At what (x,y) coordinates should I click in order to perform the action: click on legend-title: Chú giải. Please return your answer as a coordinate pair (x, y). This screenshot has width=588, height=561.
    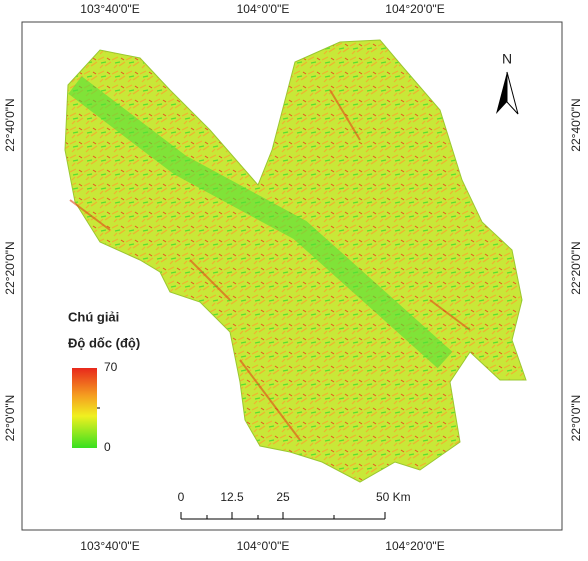
    Looking at the image, I should click on (93, 316).